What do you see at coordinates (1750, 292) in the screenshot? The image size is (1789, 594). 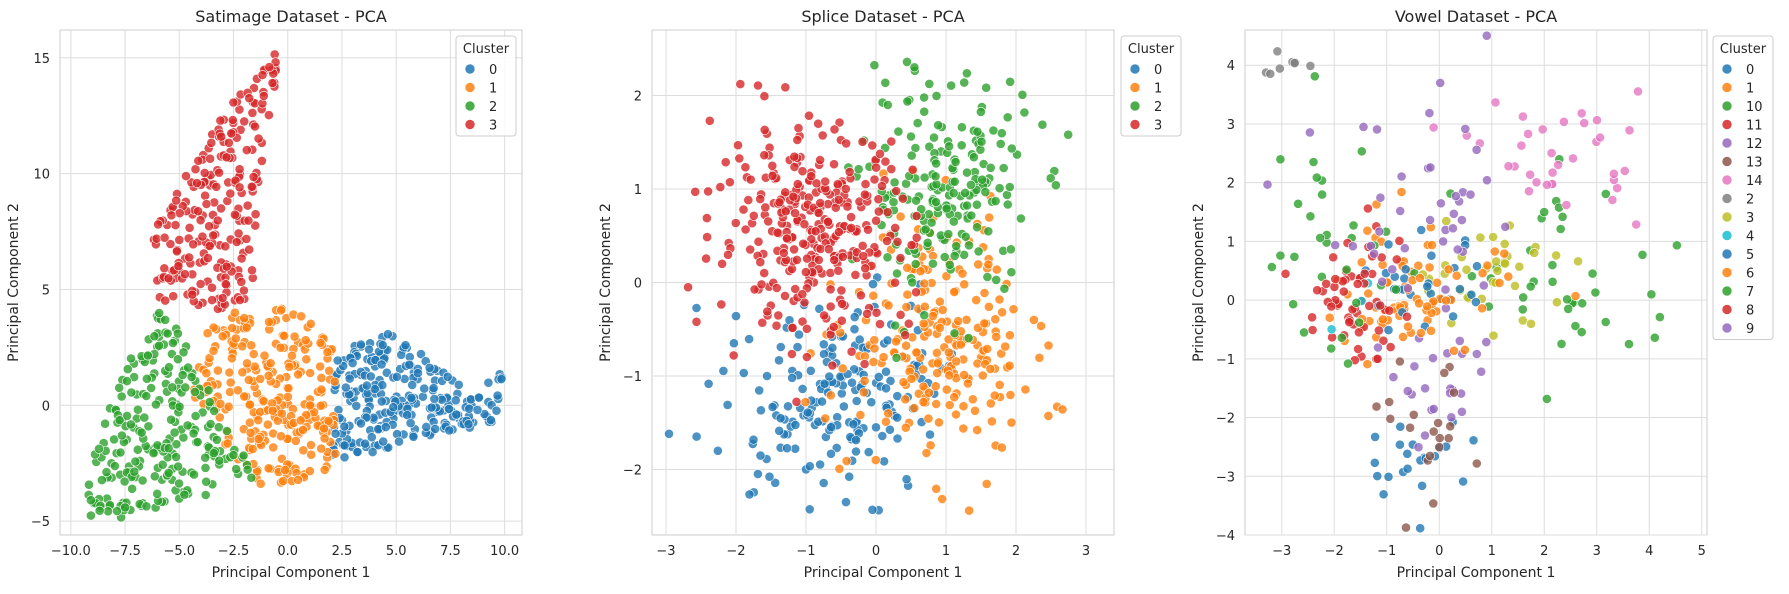 I see `legend-label: 7` at bounding box center [1750, 292].